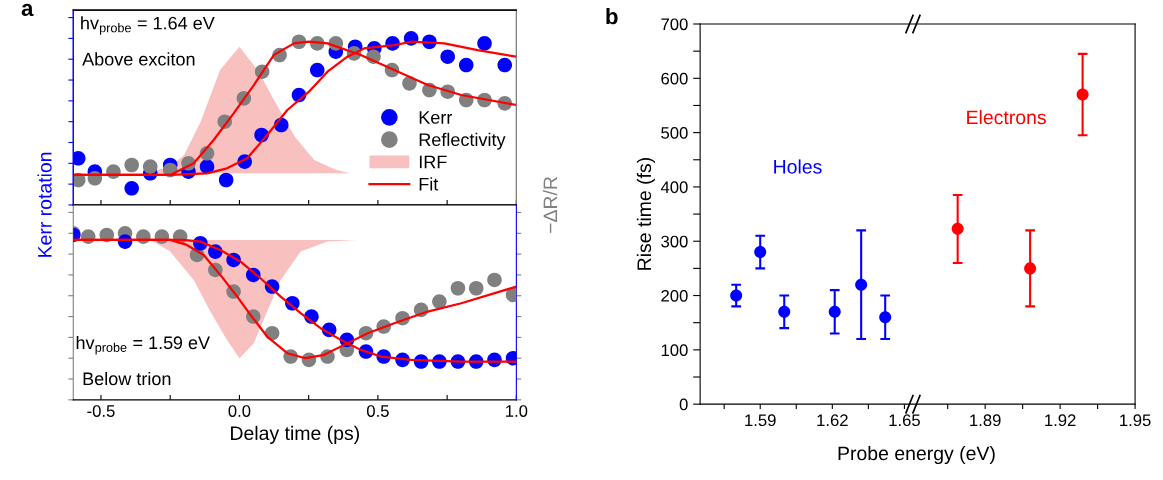 The image size is (1163, 480). Describe the element at coordinates (674, 241) in the screenshot. I see `y-tick-label: 300` at that location.